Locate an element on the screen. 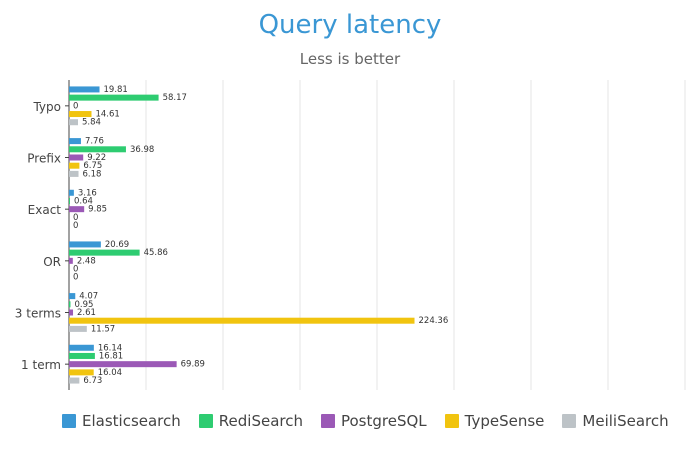  category-label: 1 term is located at coordinates (41, 365).